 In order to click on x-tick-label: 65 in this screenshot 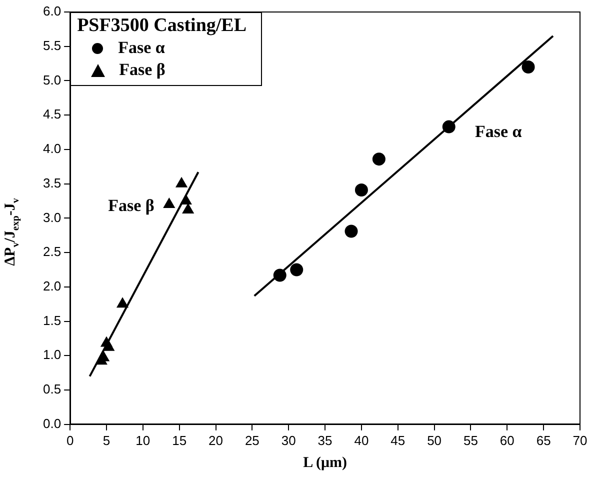, I will do `click(543, 440)`.